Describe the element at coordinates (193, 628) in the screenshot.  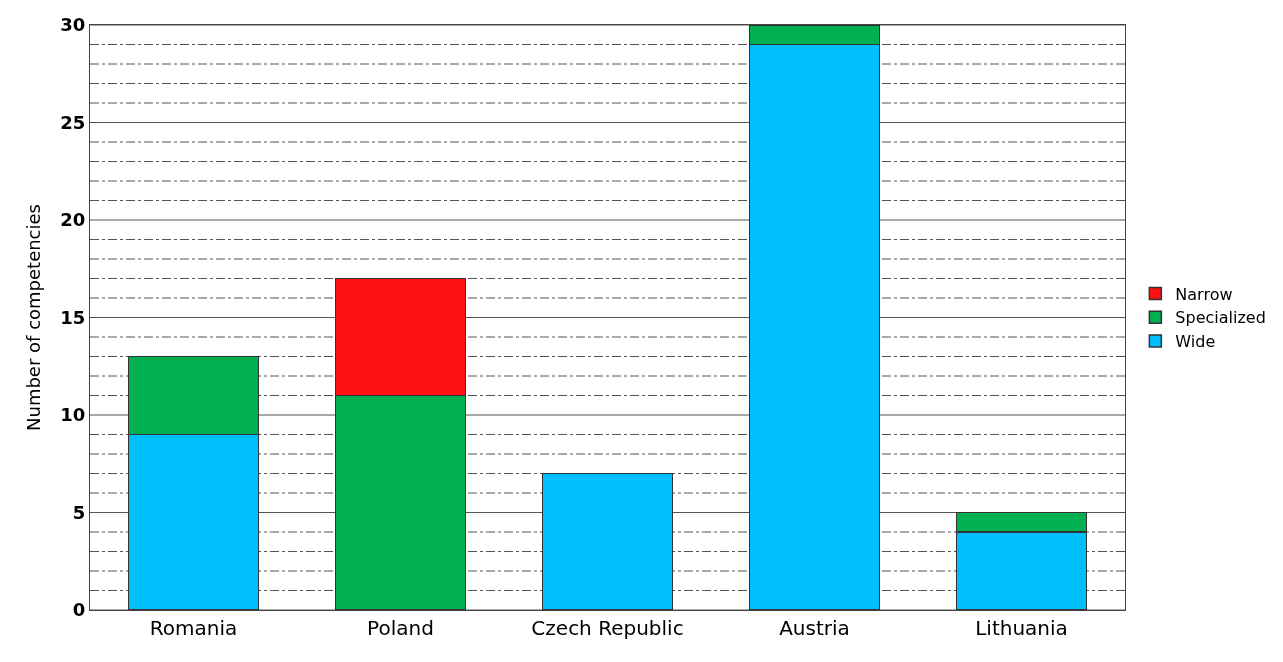
I see `x-tick-label: Romania` at that location.